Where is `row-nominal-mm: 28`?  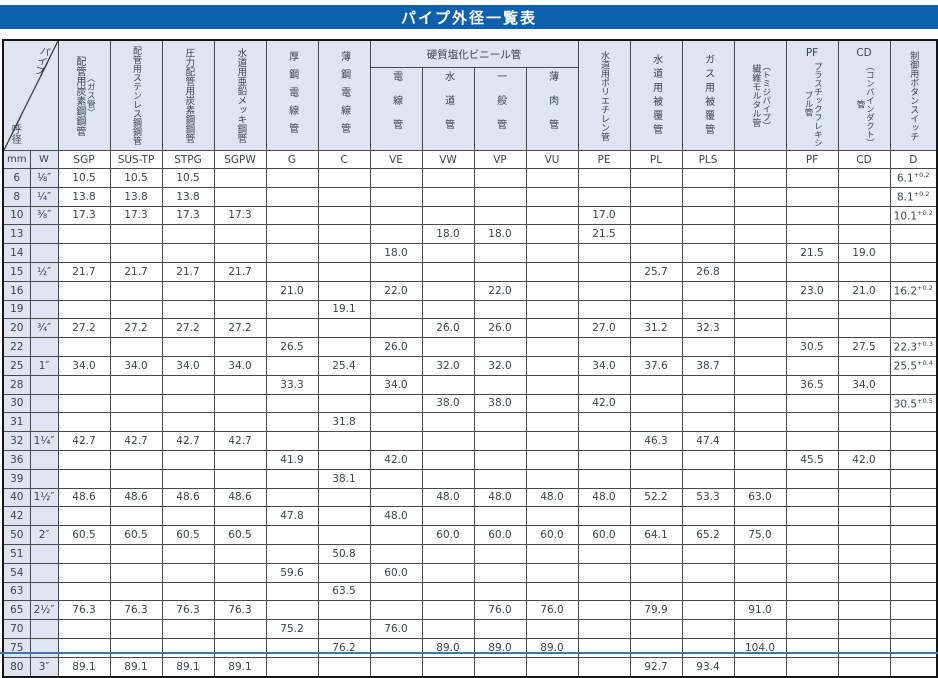
row-nominal-mm: 28 is located at coordinates (16, 384).